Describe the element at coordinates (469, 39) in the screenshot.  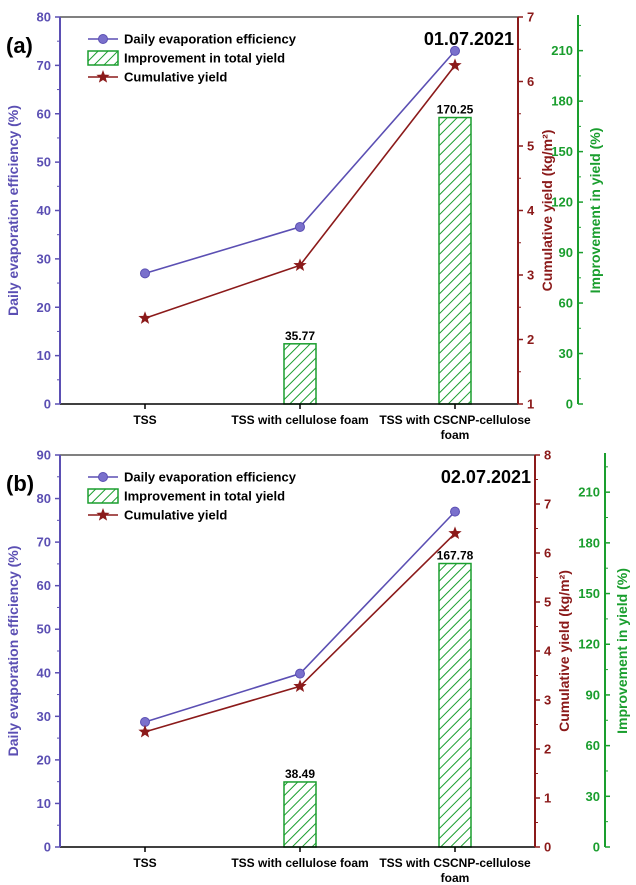
I see `date-label: 01.07.2021` at that location.